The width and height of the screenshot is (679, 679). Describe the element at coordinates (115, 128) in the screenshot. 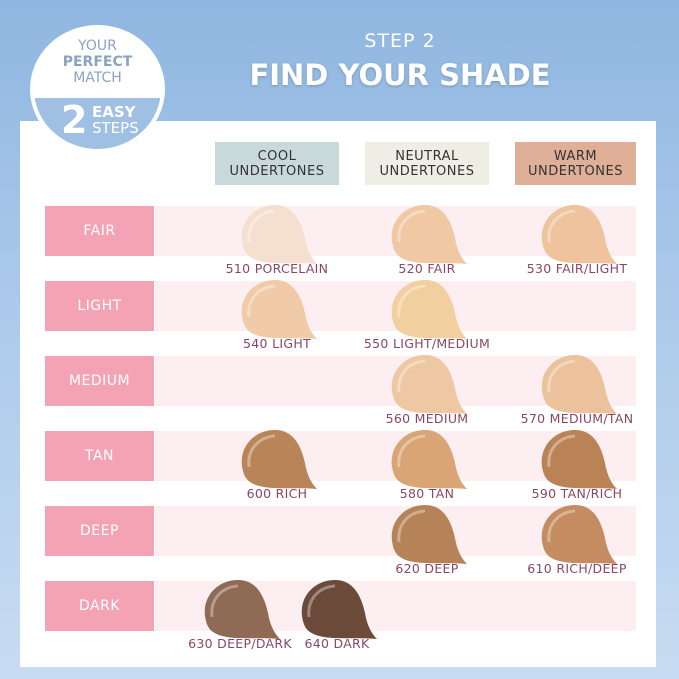

I see `badge-steps: STEPS` at that location.